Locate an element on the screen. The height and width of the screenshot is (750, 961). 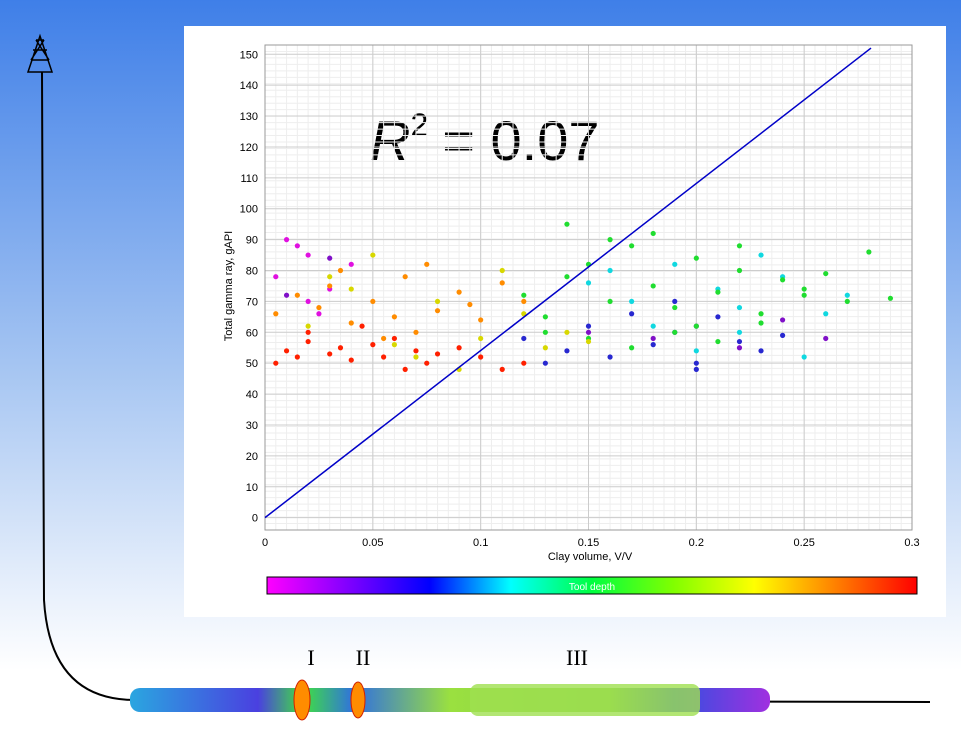
y-axis-label: Total gamma ray, gAPI is located at coordinates (229, 286).